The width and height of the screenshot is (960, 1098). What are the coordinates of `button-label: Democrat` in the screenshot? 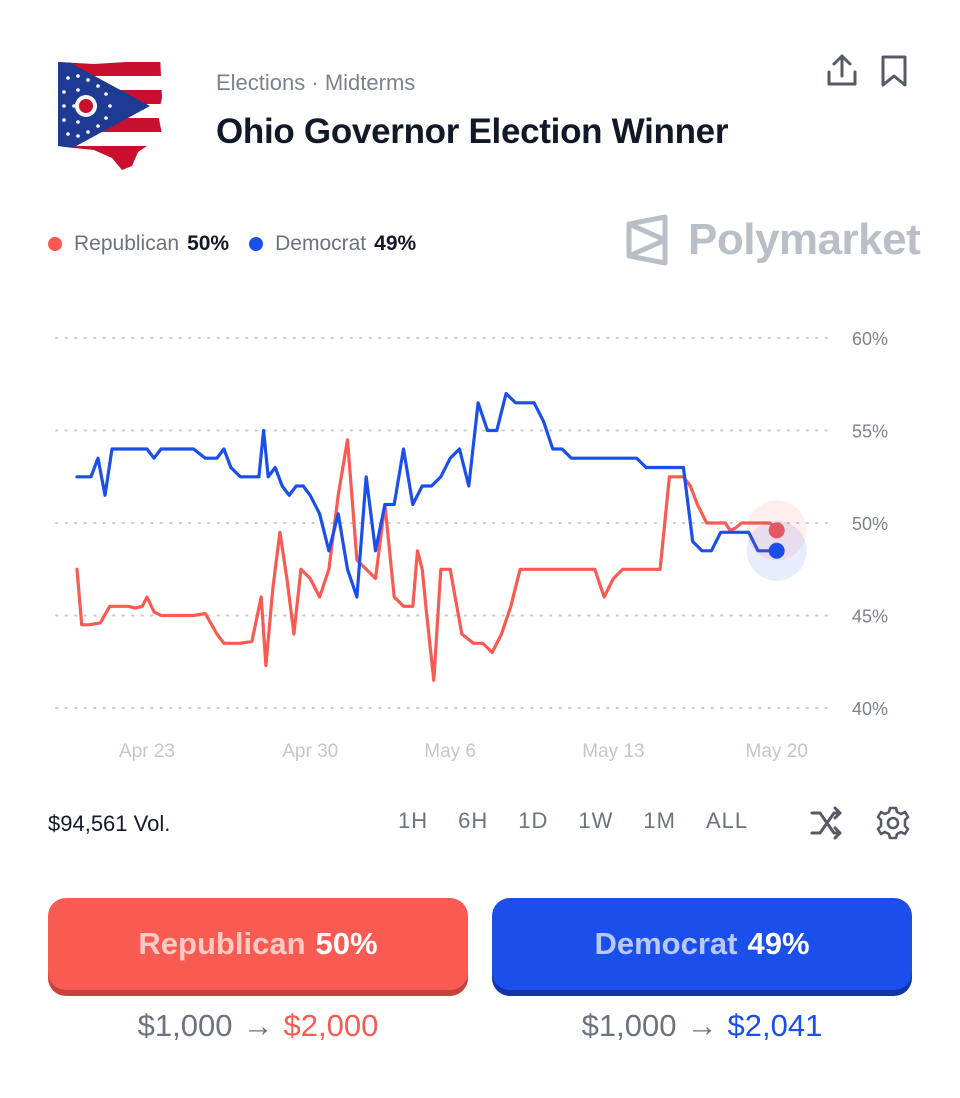 It's located at (666, 943).